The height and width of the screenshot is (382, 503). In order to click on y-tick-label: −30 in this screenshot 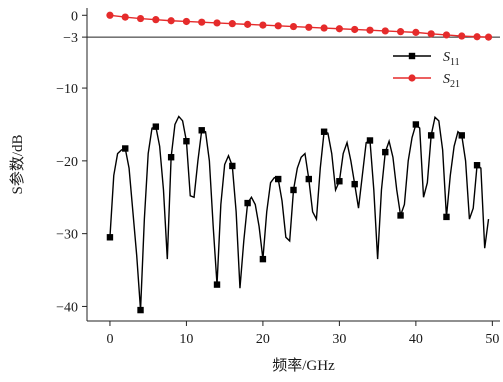, I will do `click(67, 235)`.